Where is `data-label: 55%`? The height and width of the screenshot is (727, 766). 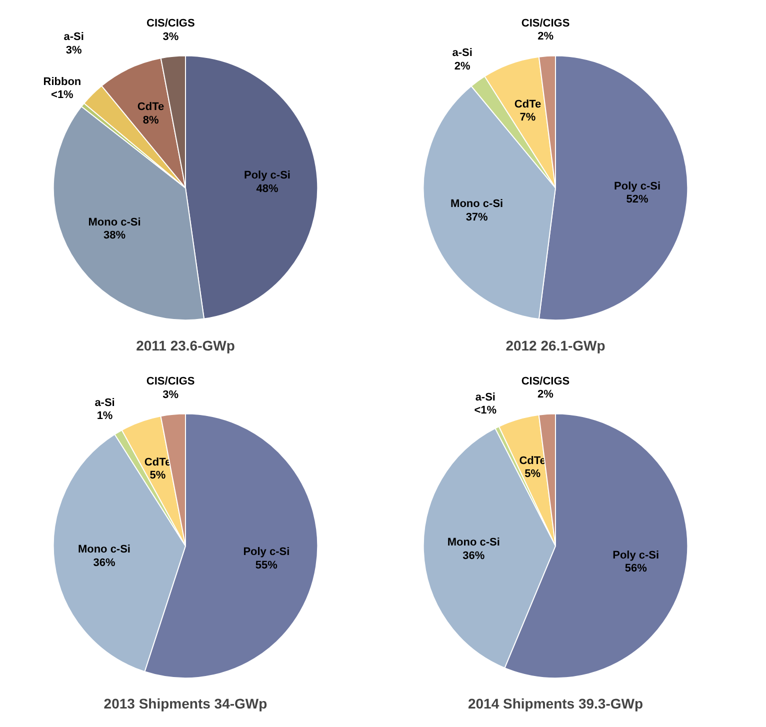
data-label: 55% is located at coordinates (266, 565).